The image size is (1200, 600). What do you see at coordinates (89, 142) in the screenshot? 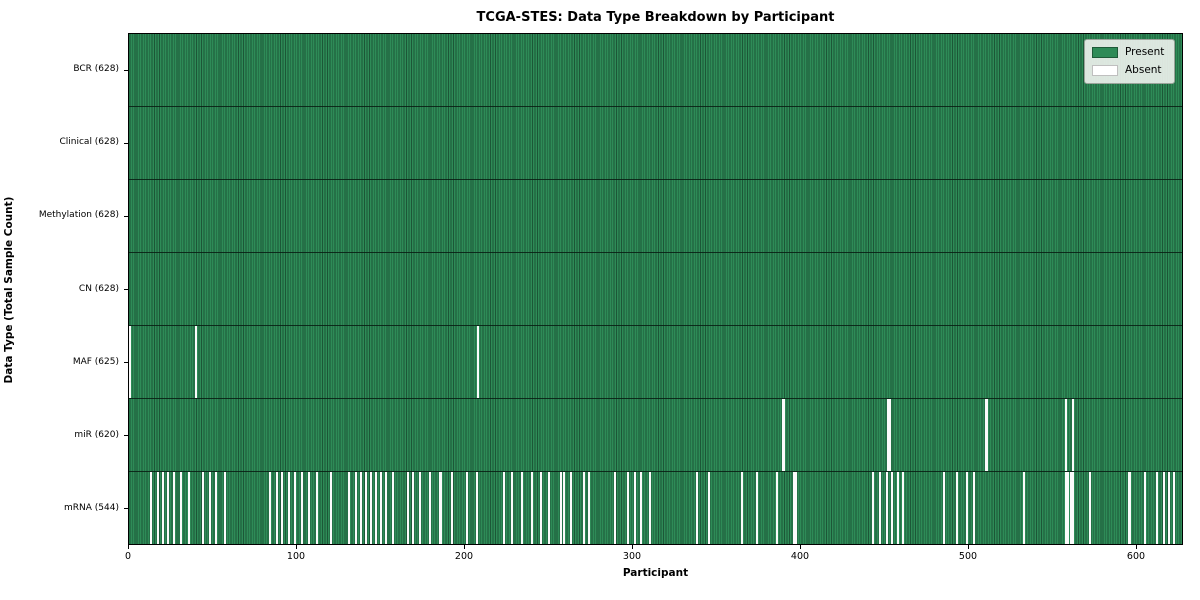
I see `ytick-label-Clinical: Clinical (628)` at bounding box center [89, 142].